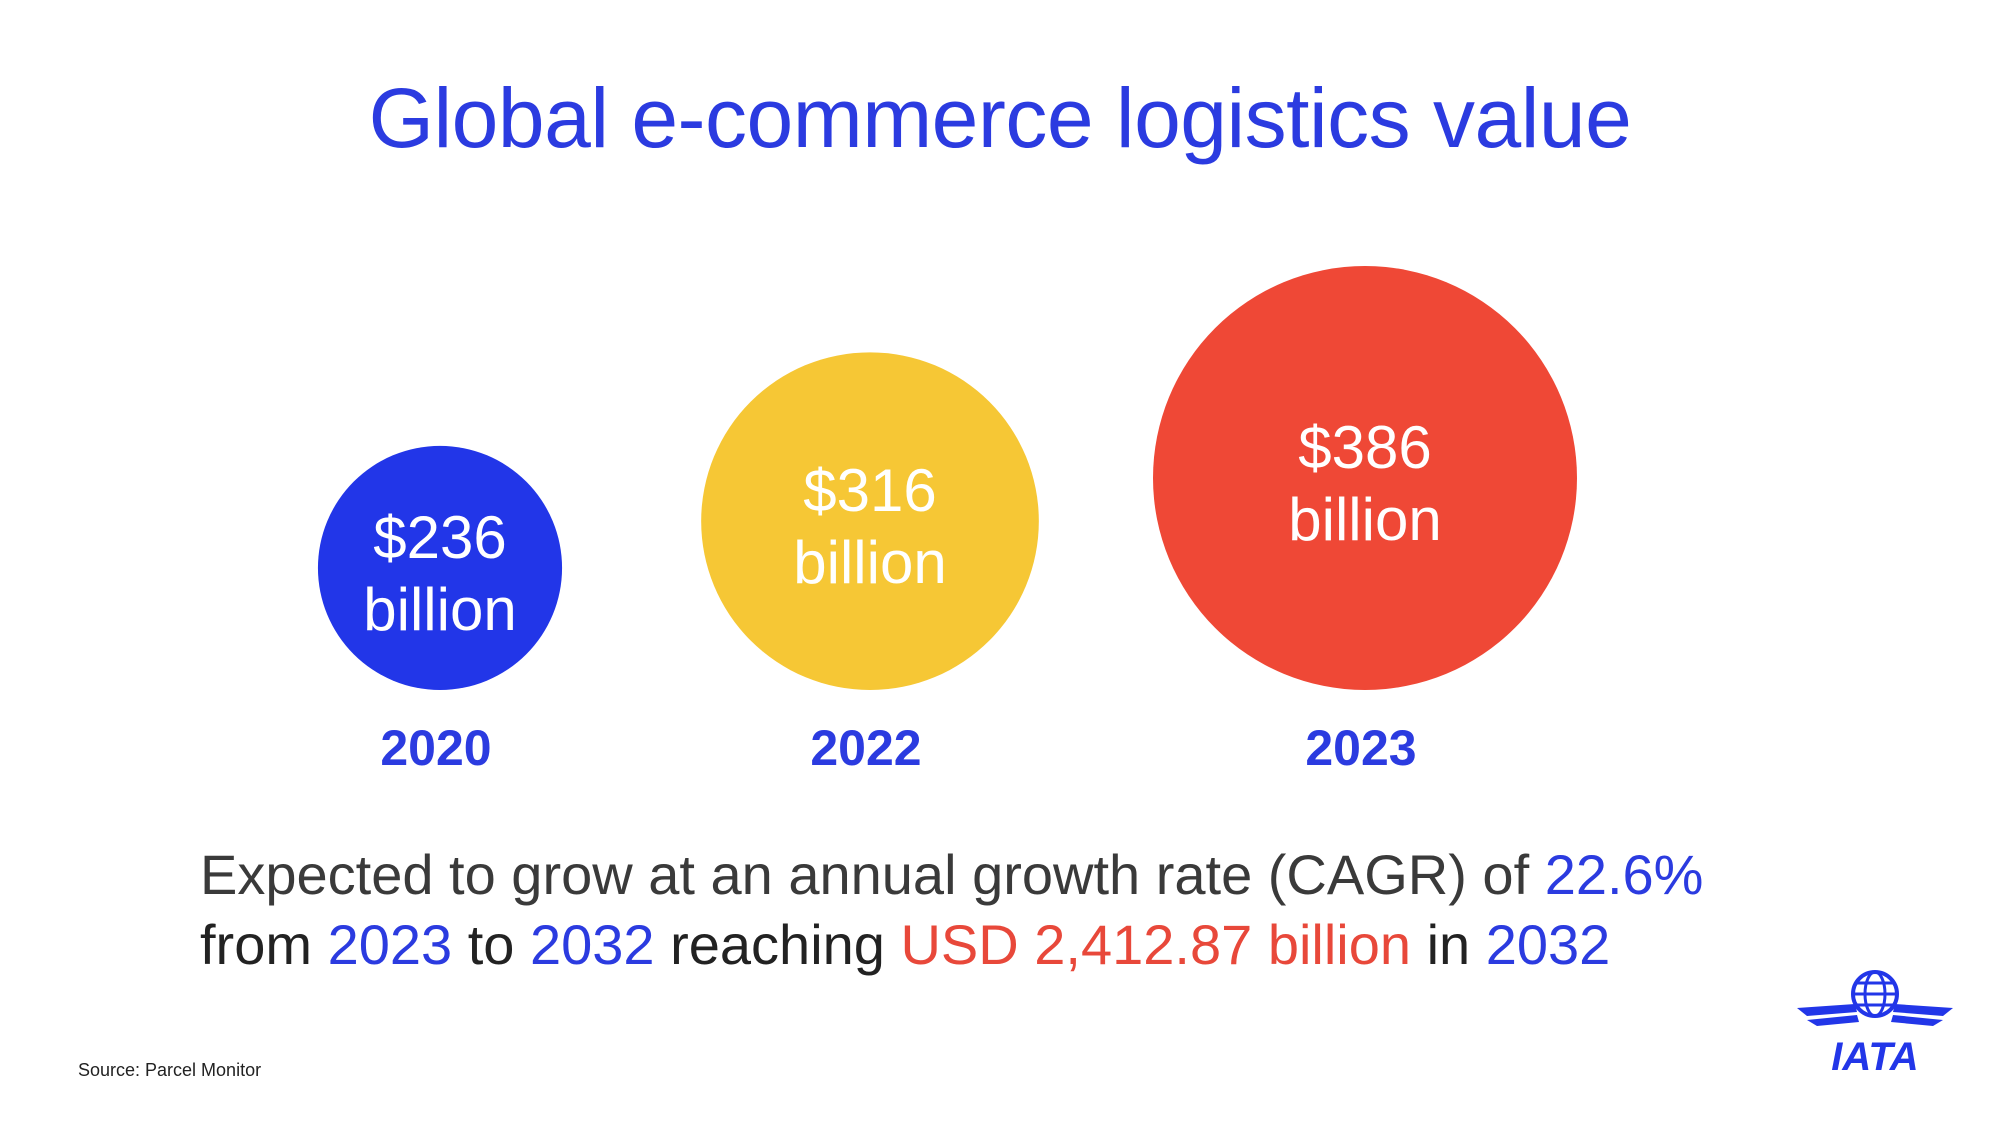  Describe the element at coordinates (1875, 1022) in the screenshot. I see `iata-logo-icon: IATA` at that location.